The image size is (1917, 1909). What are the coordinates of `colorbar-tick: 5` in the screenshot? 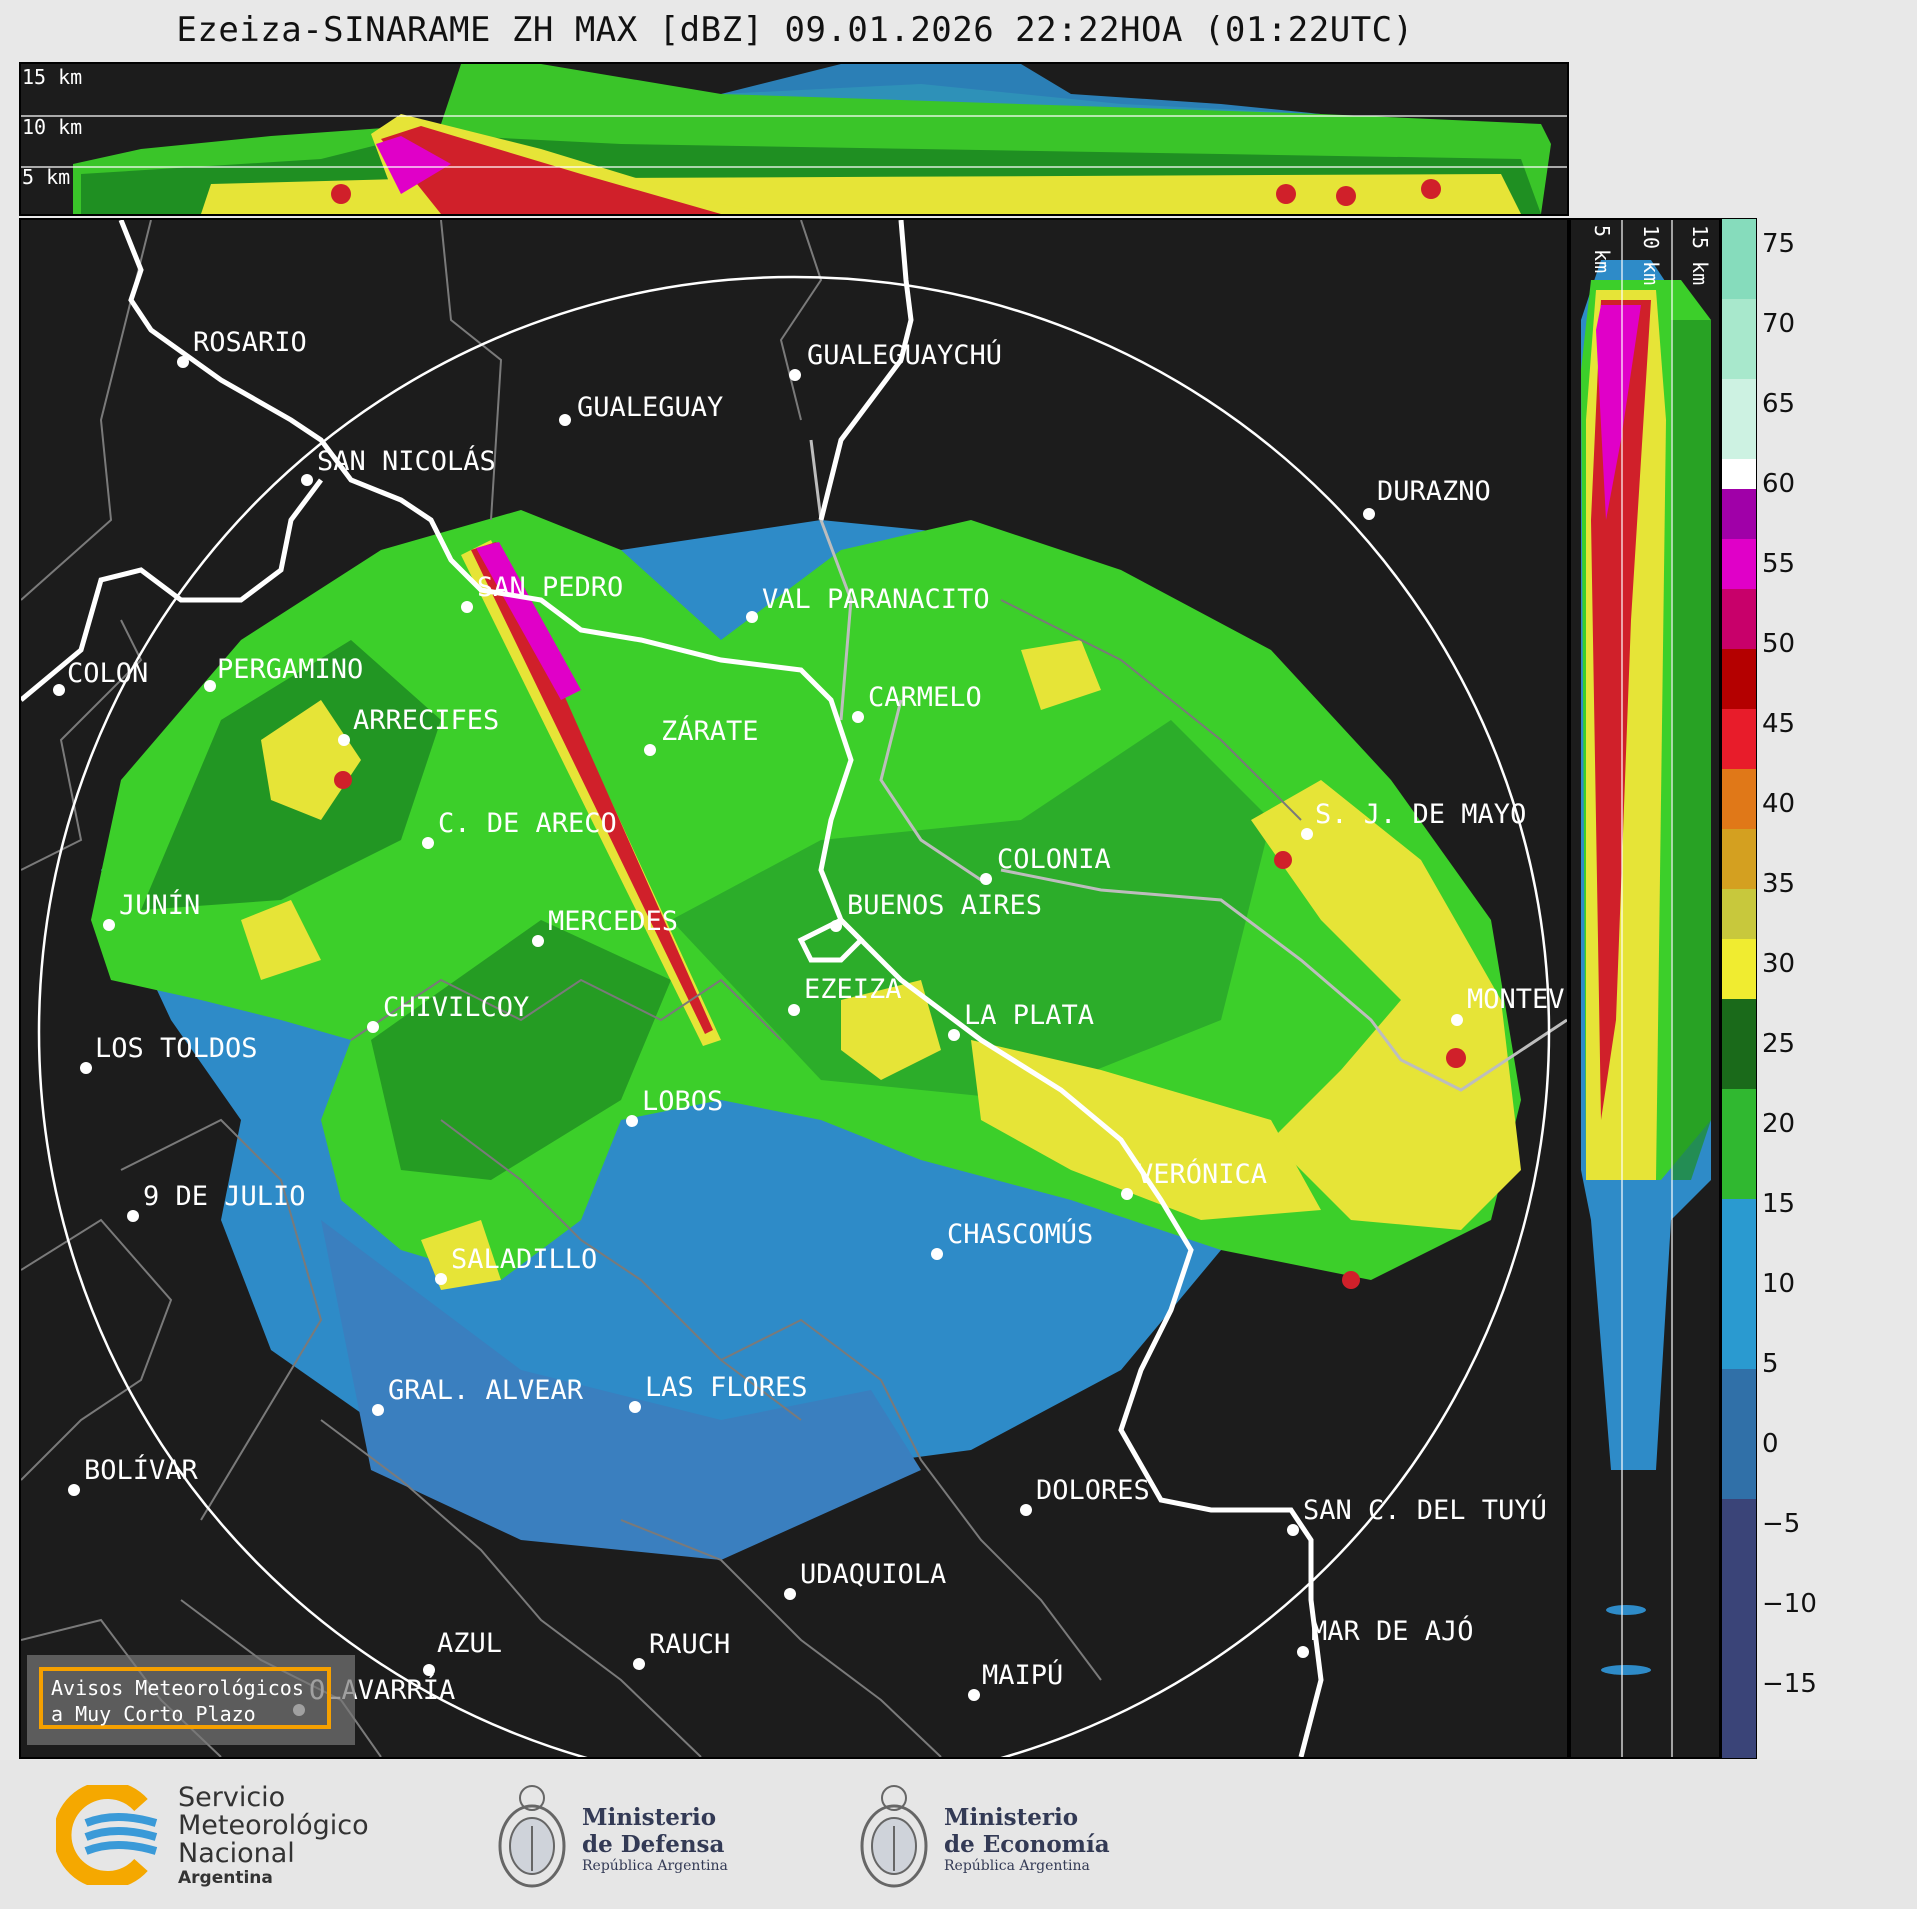 It's located at (1770, 1364).